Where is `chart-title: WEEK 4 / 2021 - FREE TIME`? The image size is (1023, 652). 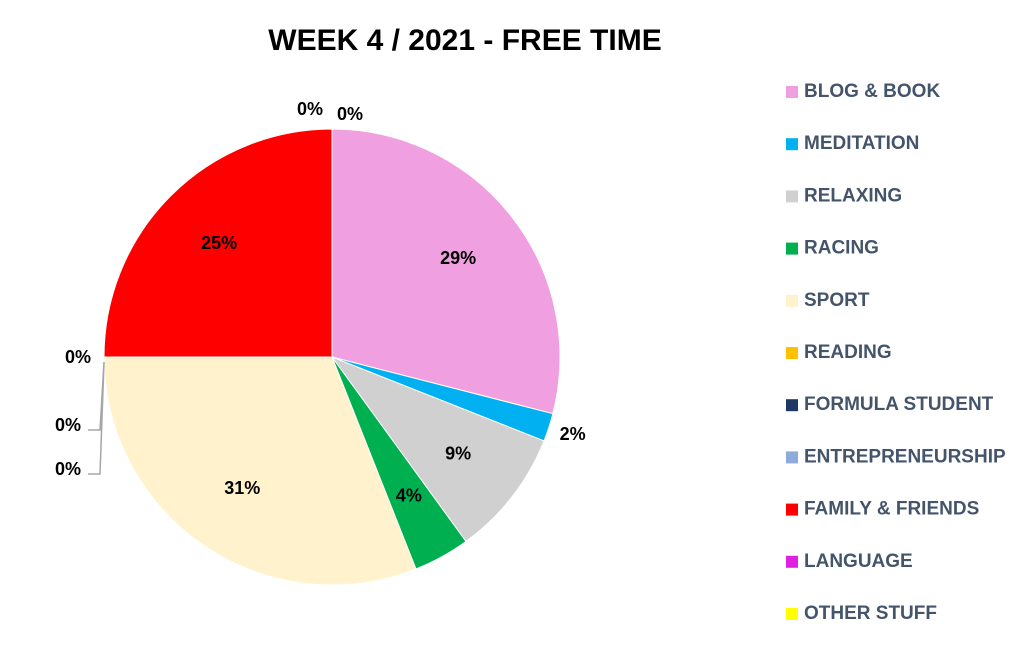 chart-title: WEEK 4 / 2021 - FREE TIME is located at coordinates (464, 40).